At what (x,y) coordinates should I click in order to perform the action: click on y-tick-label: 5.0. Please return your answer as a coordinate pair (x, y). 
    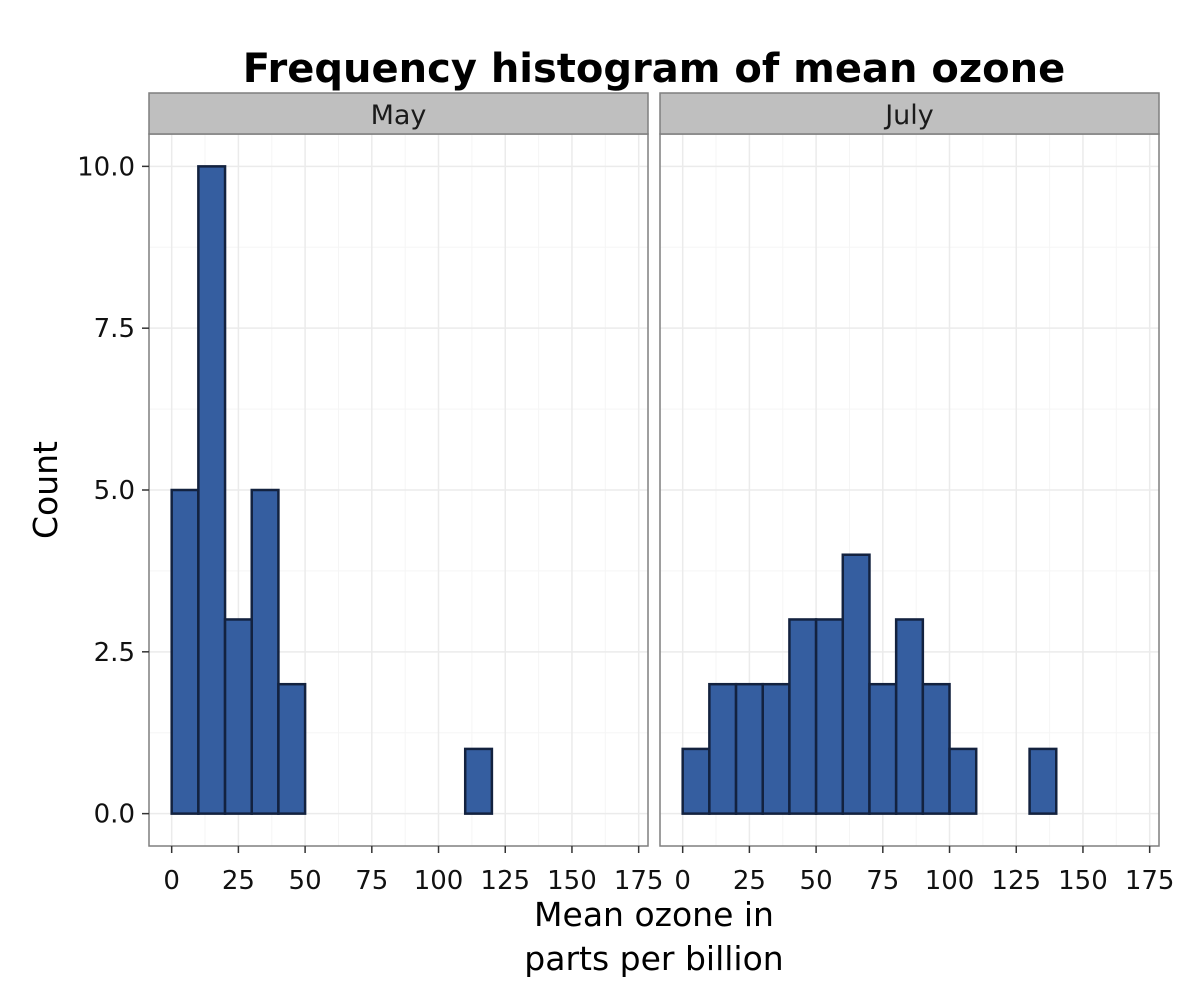
    Looking at the image, I should click on (114, 491).